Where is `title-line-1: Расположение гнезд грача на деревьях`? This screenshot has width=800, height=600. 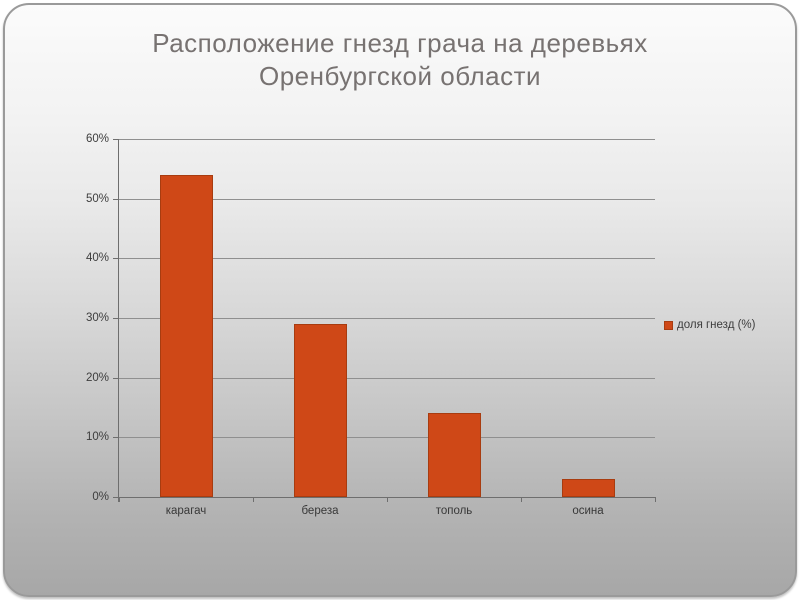 title-line-1: Расположение гнезд грача на деревьях is located at coordinates (400, 43).